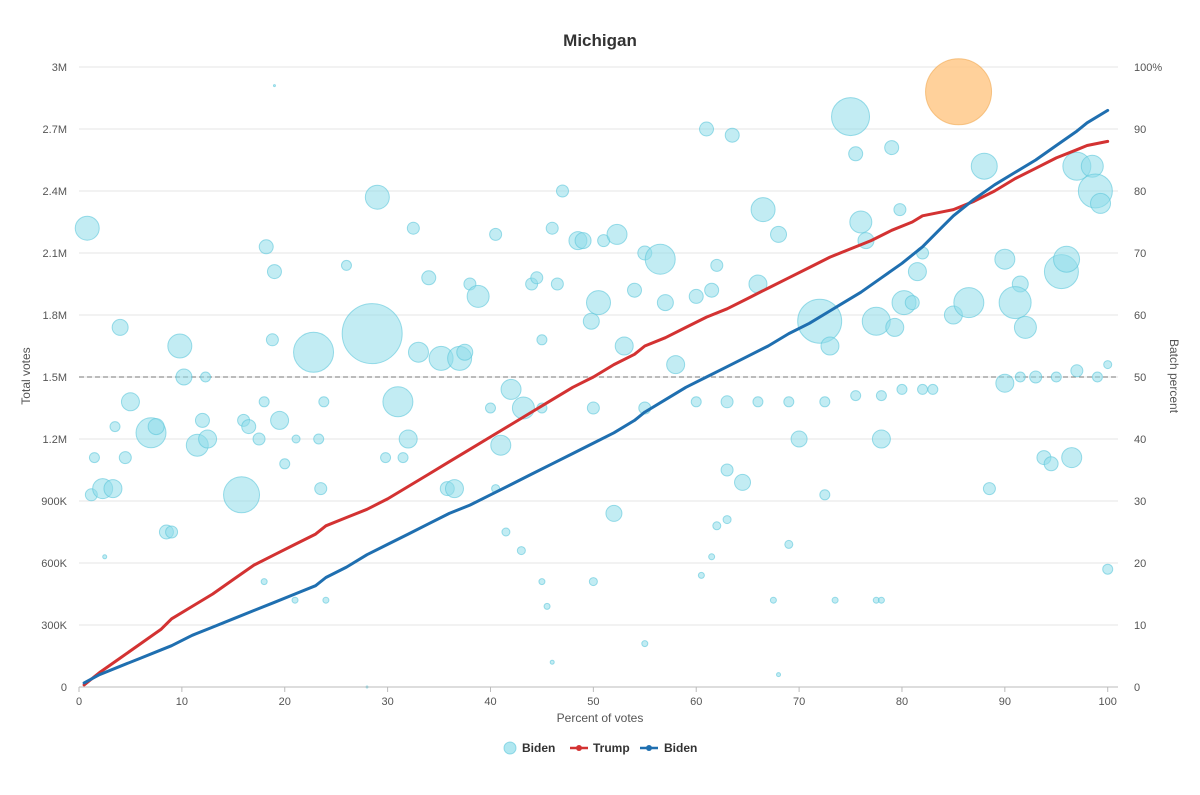  What do you see at coordinates (1140, 192) in the screenshot?
I see `y2-tick-label: 80` at bounding box center [1140, 192].